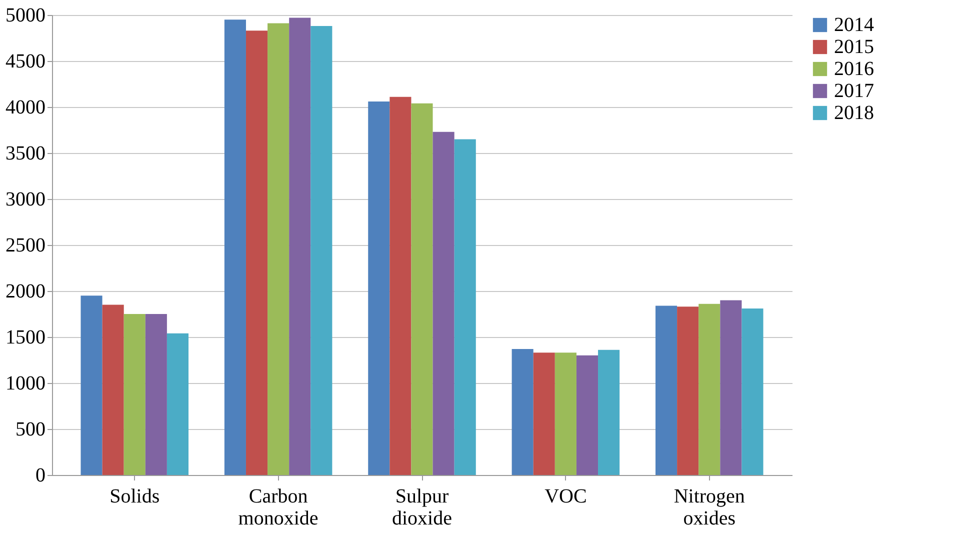 This screenshot has height=560, width=963. I want to click on y-tick-label: 4500, so click(26, 61).